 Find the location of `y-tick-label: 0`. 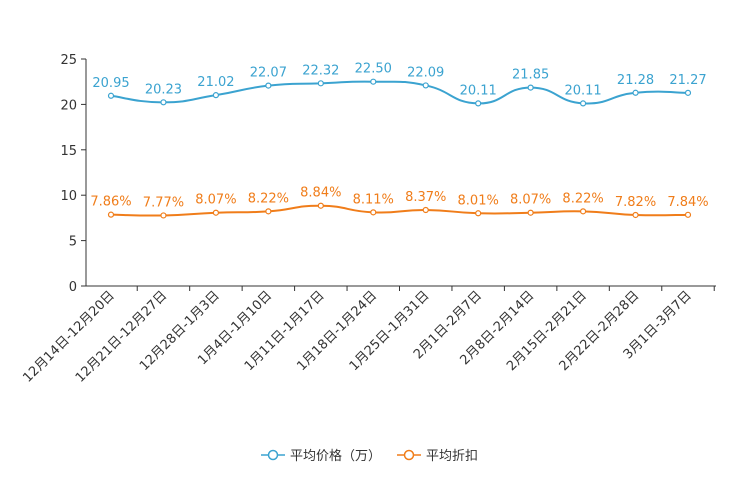

y-tick-label: 0 is located at coordinates (73, 287).